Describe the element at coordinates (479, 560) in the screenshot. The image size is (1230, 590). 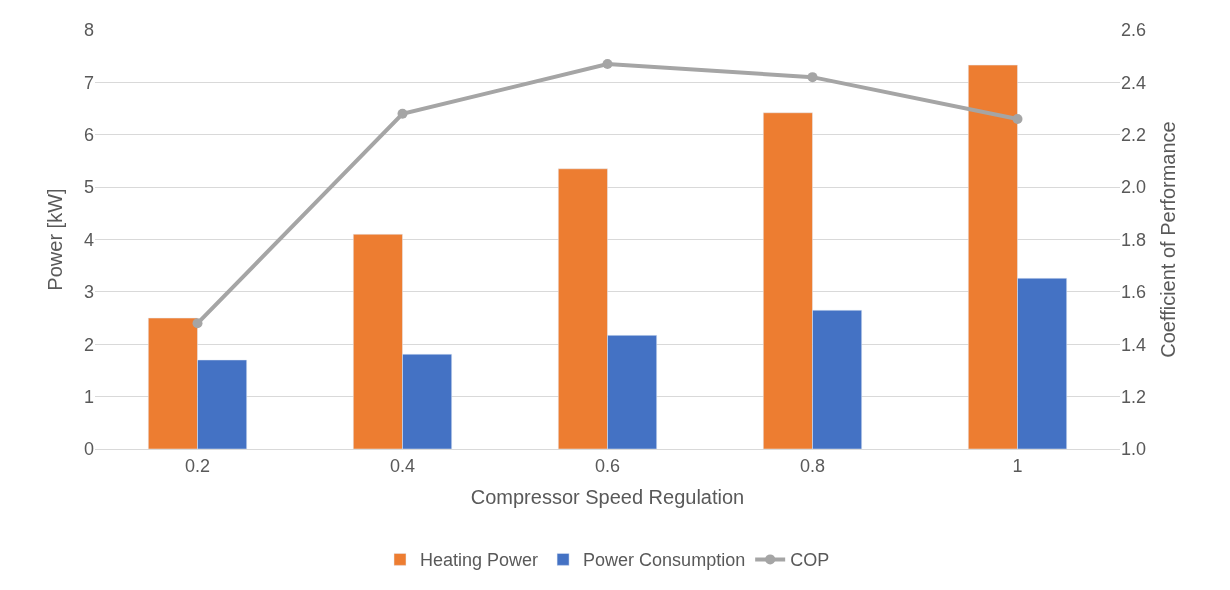
I see `legend-label: Heating Power` at that location.